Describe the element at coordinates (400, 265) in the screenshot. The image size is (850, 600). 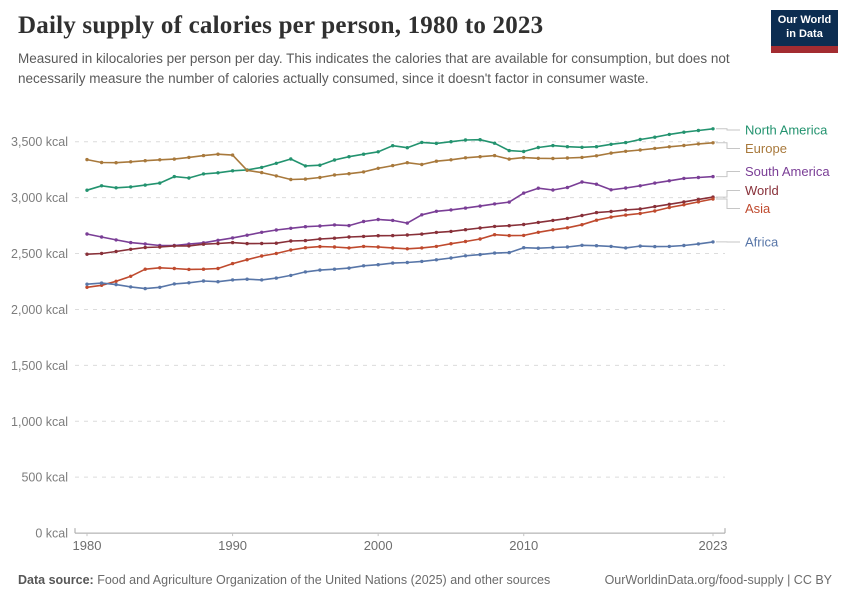
I see `series-line-africa` at that location.